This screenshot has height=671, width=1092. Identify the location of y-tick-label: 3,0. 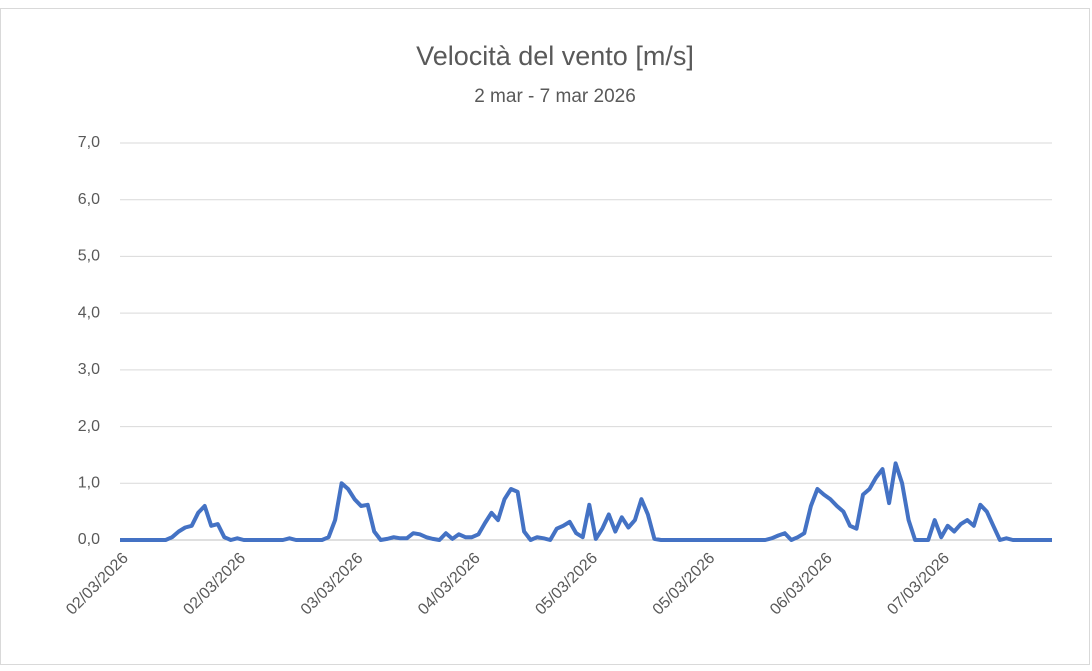
(89, 369).